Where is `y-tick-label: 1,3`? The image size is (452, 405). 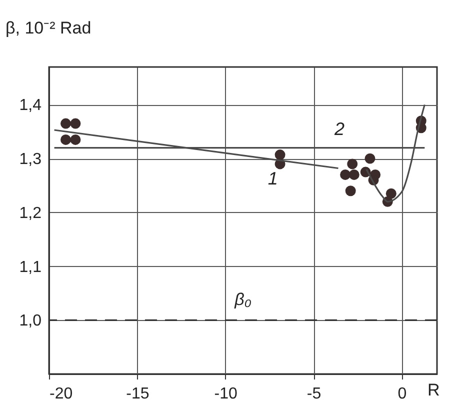 y-tick-label: 1,3 is located at coordinates (30, 159).